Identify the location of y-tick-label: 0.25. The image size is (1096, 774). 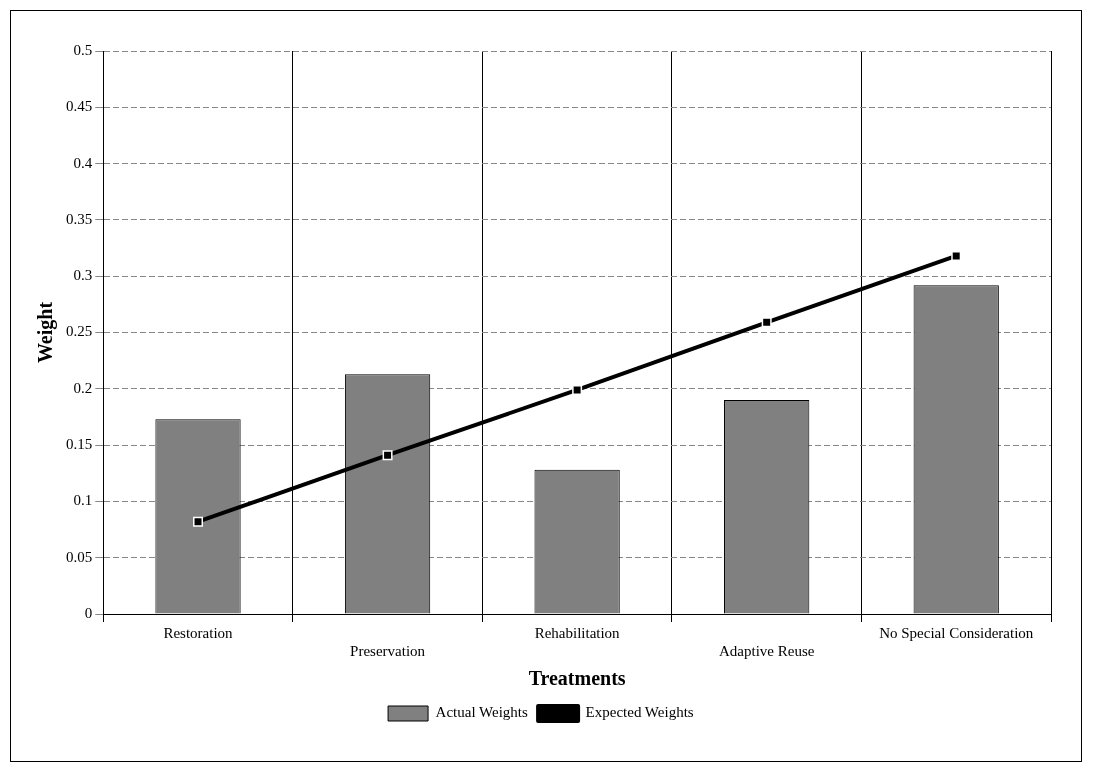
(79, 331).